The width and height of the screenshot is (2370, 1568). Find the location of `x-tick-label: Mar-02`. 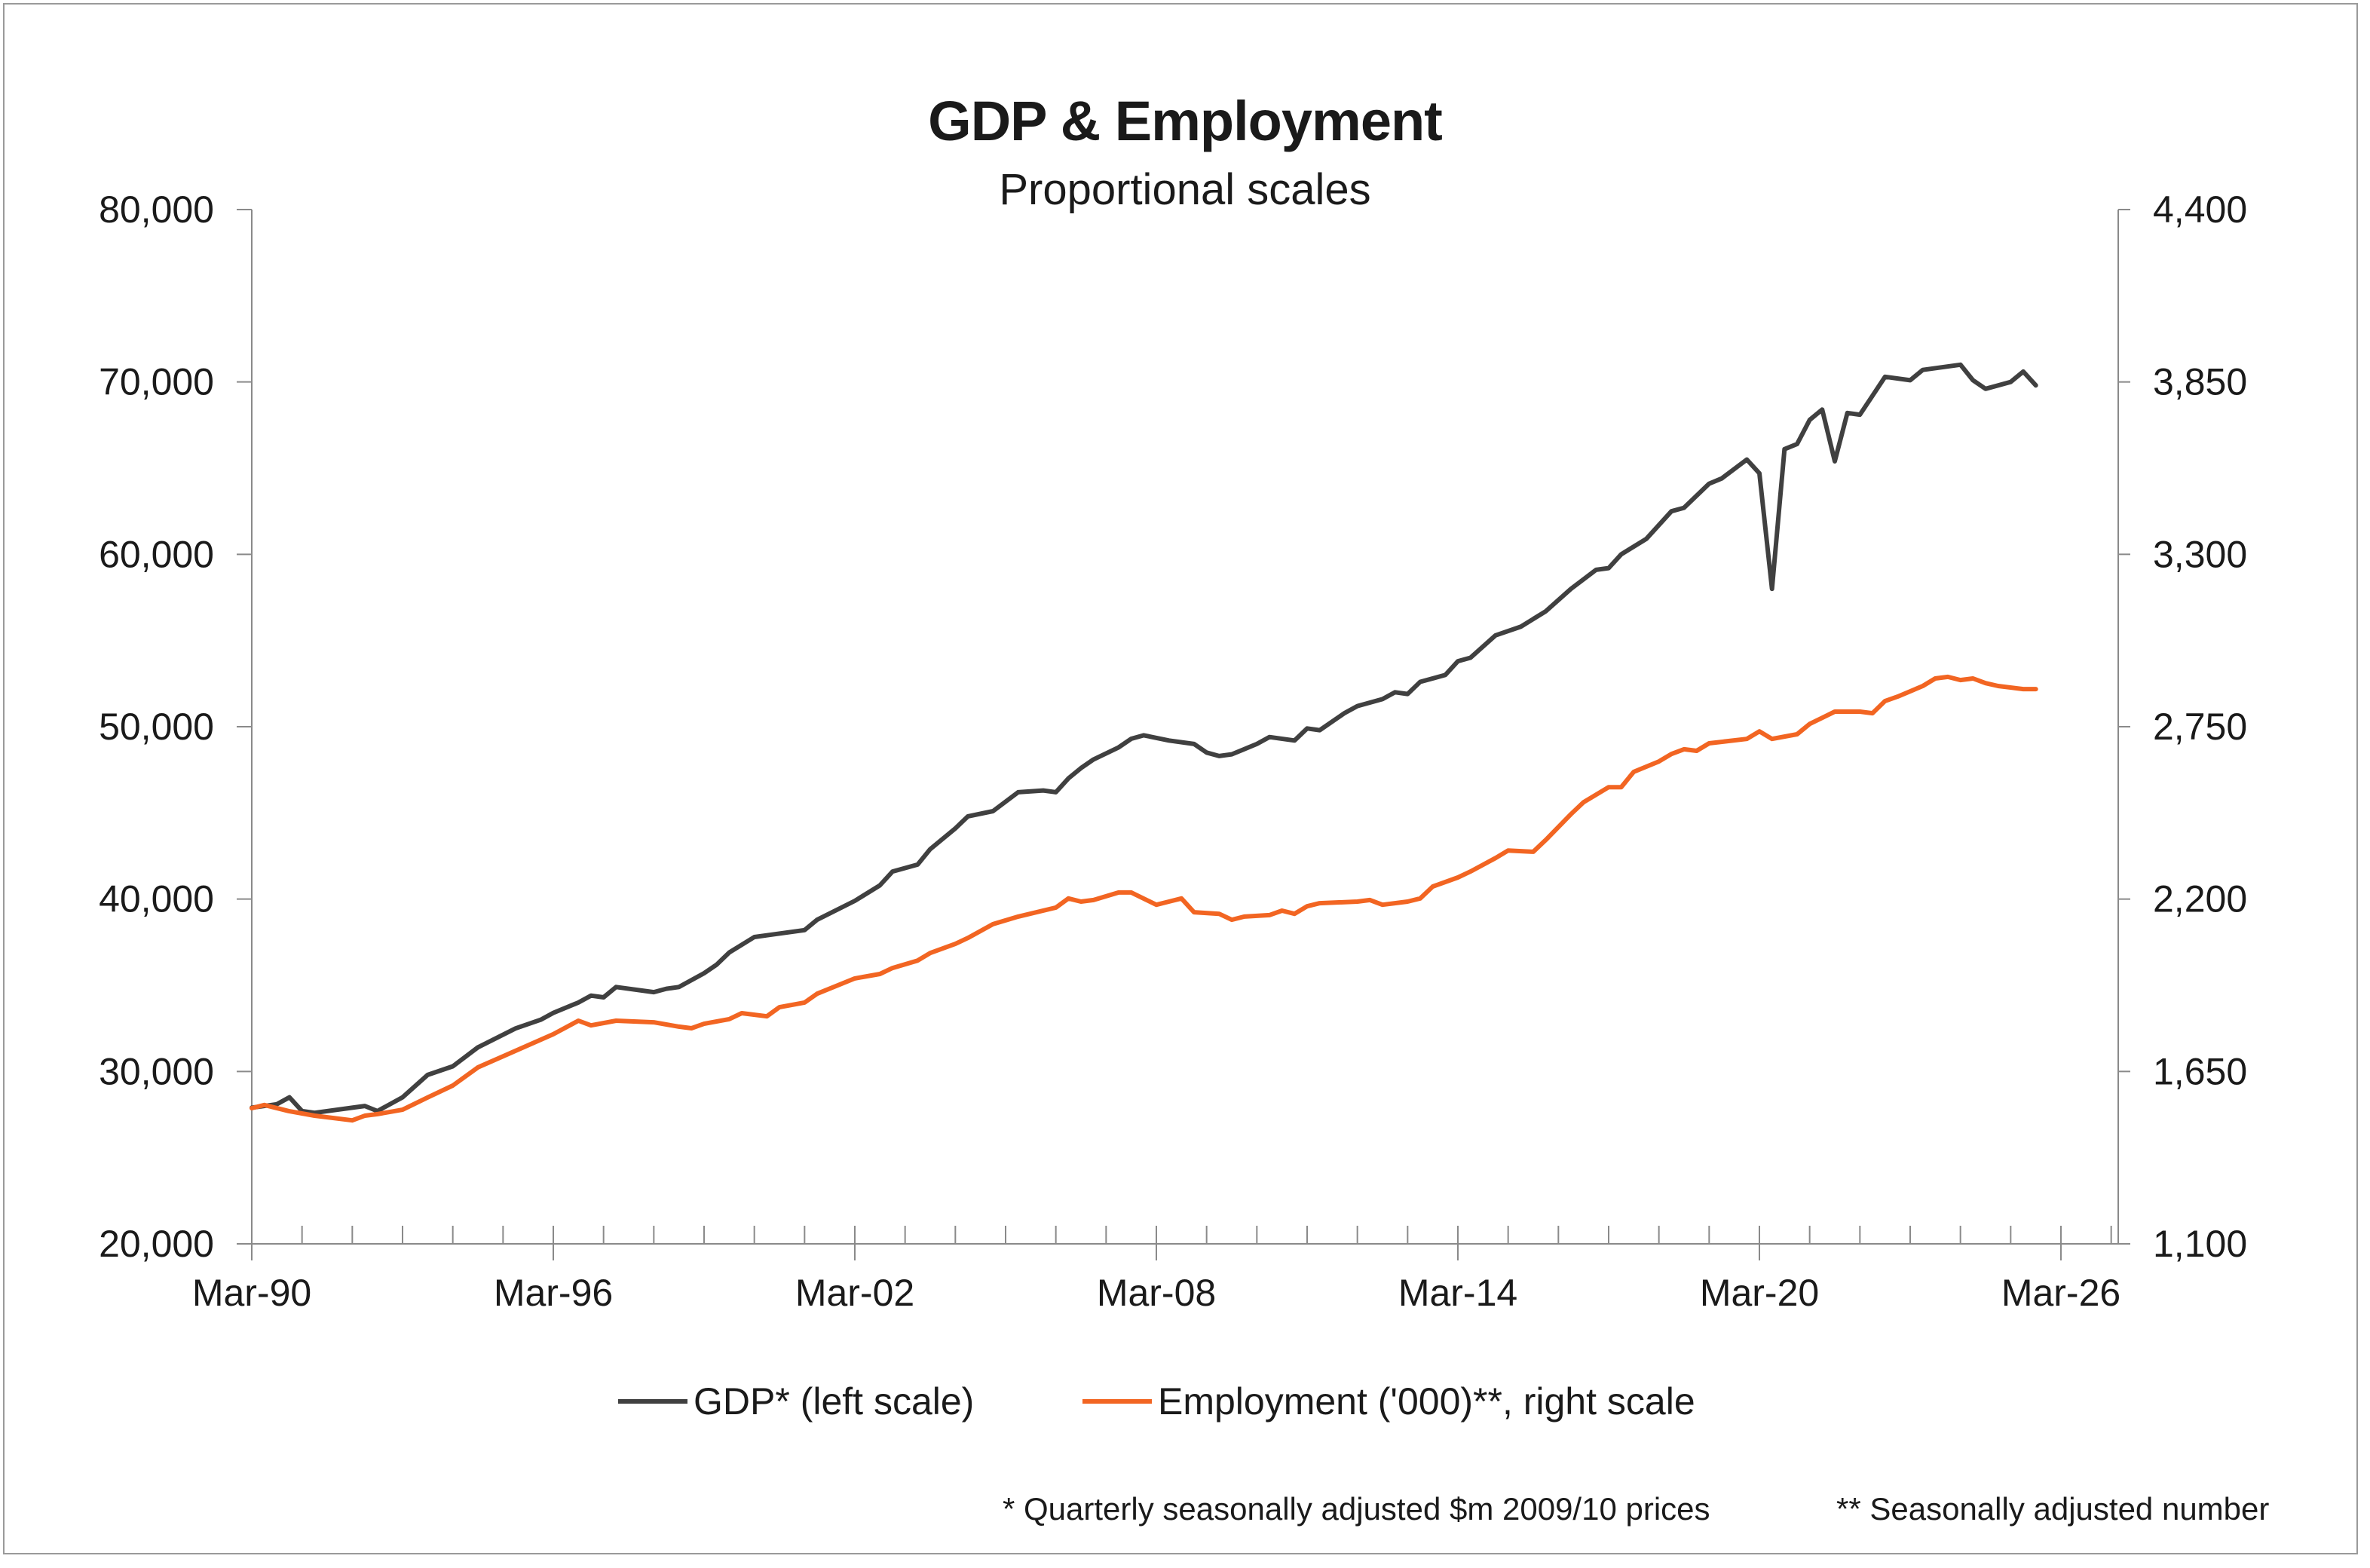

x-tick-label: Mar-02 is located at coordinates (854, 1293).